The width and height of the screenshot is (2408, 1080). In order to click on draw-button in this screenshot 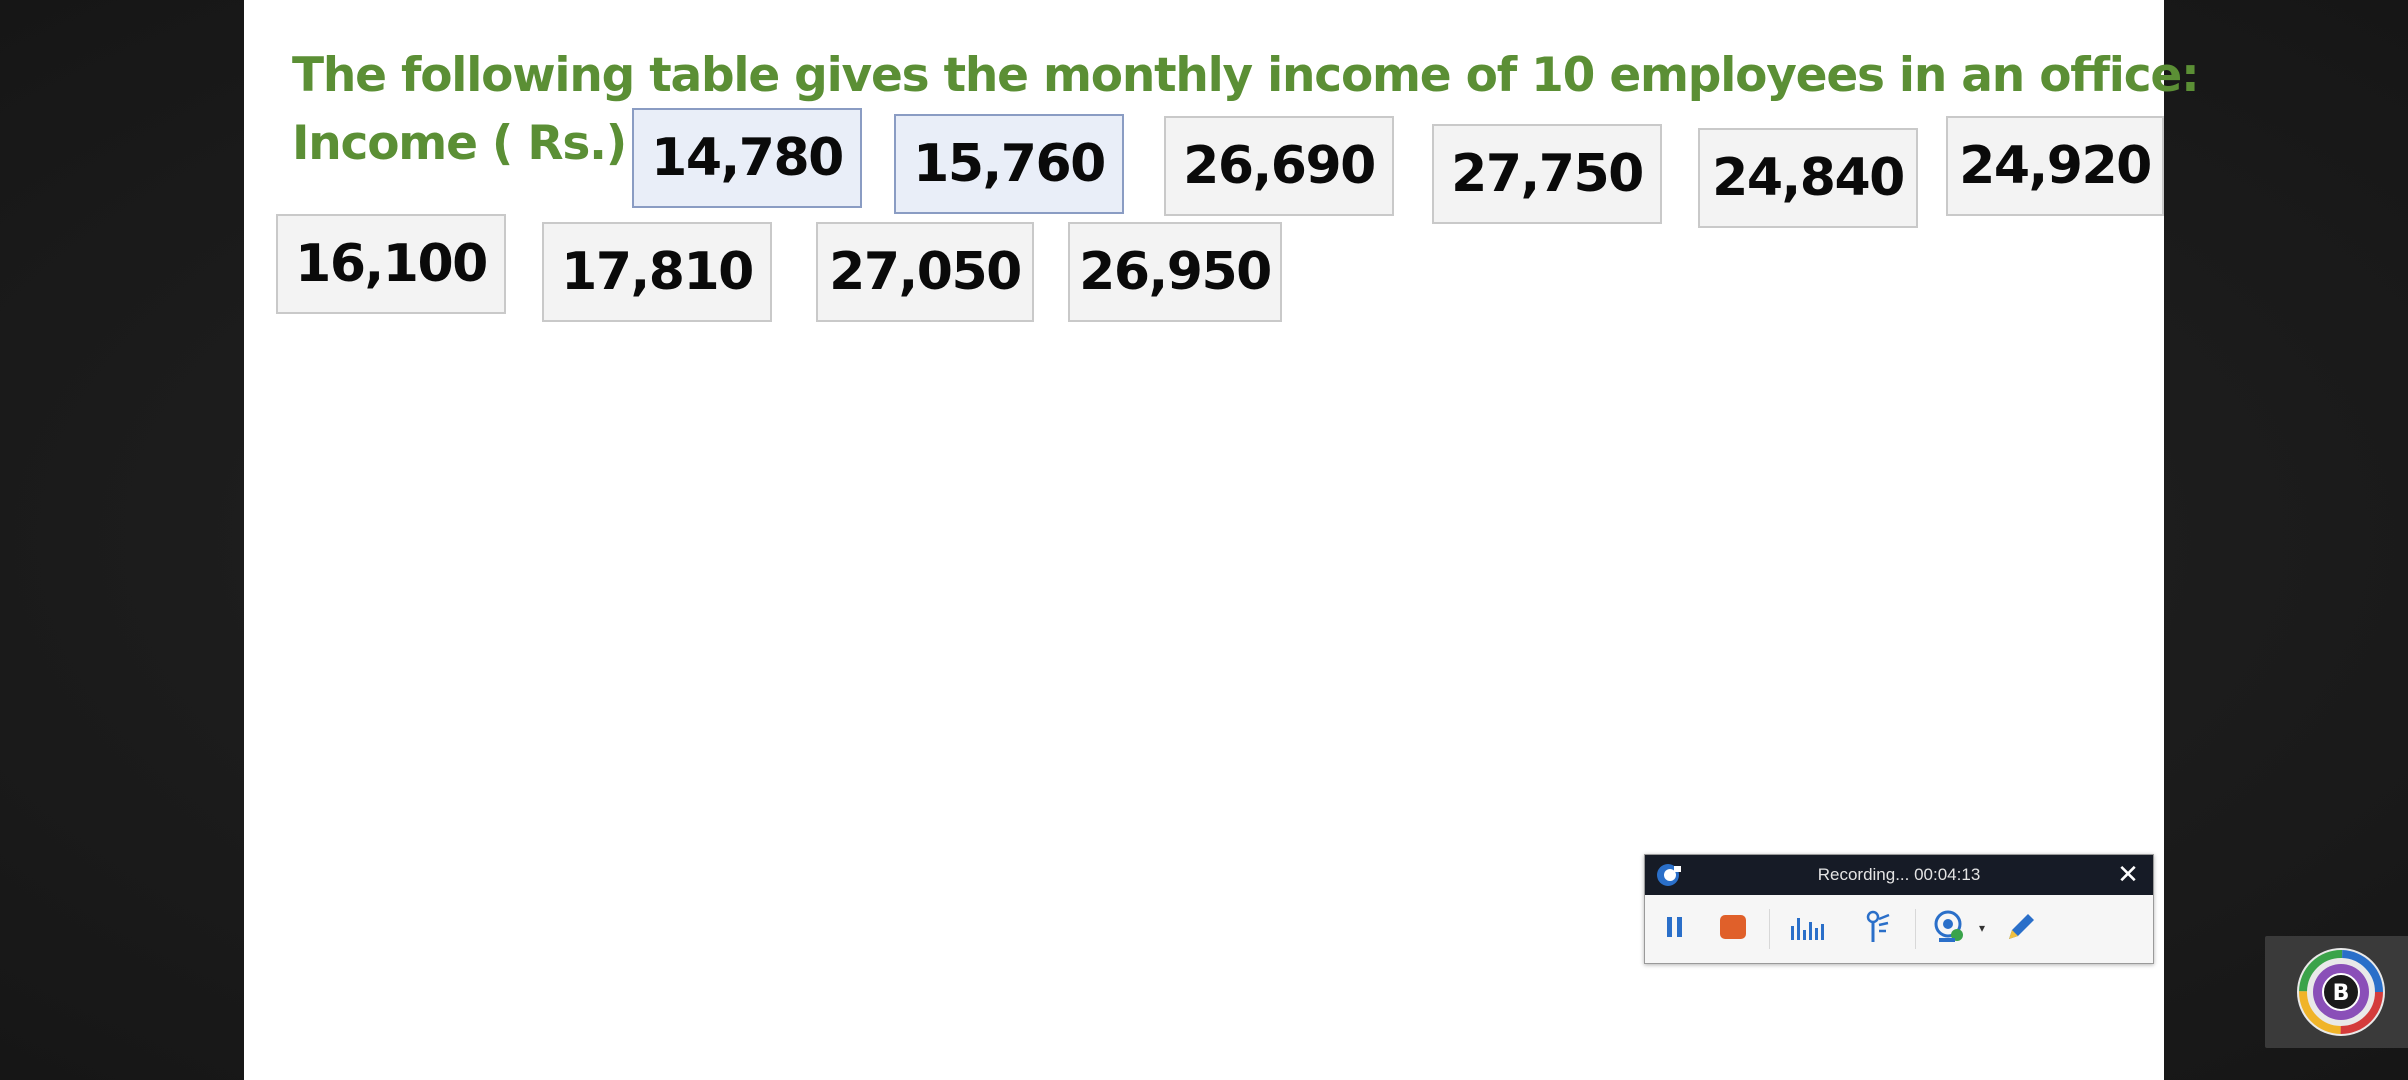, I will do `click(2021, 929)`.